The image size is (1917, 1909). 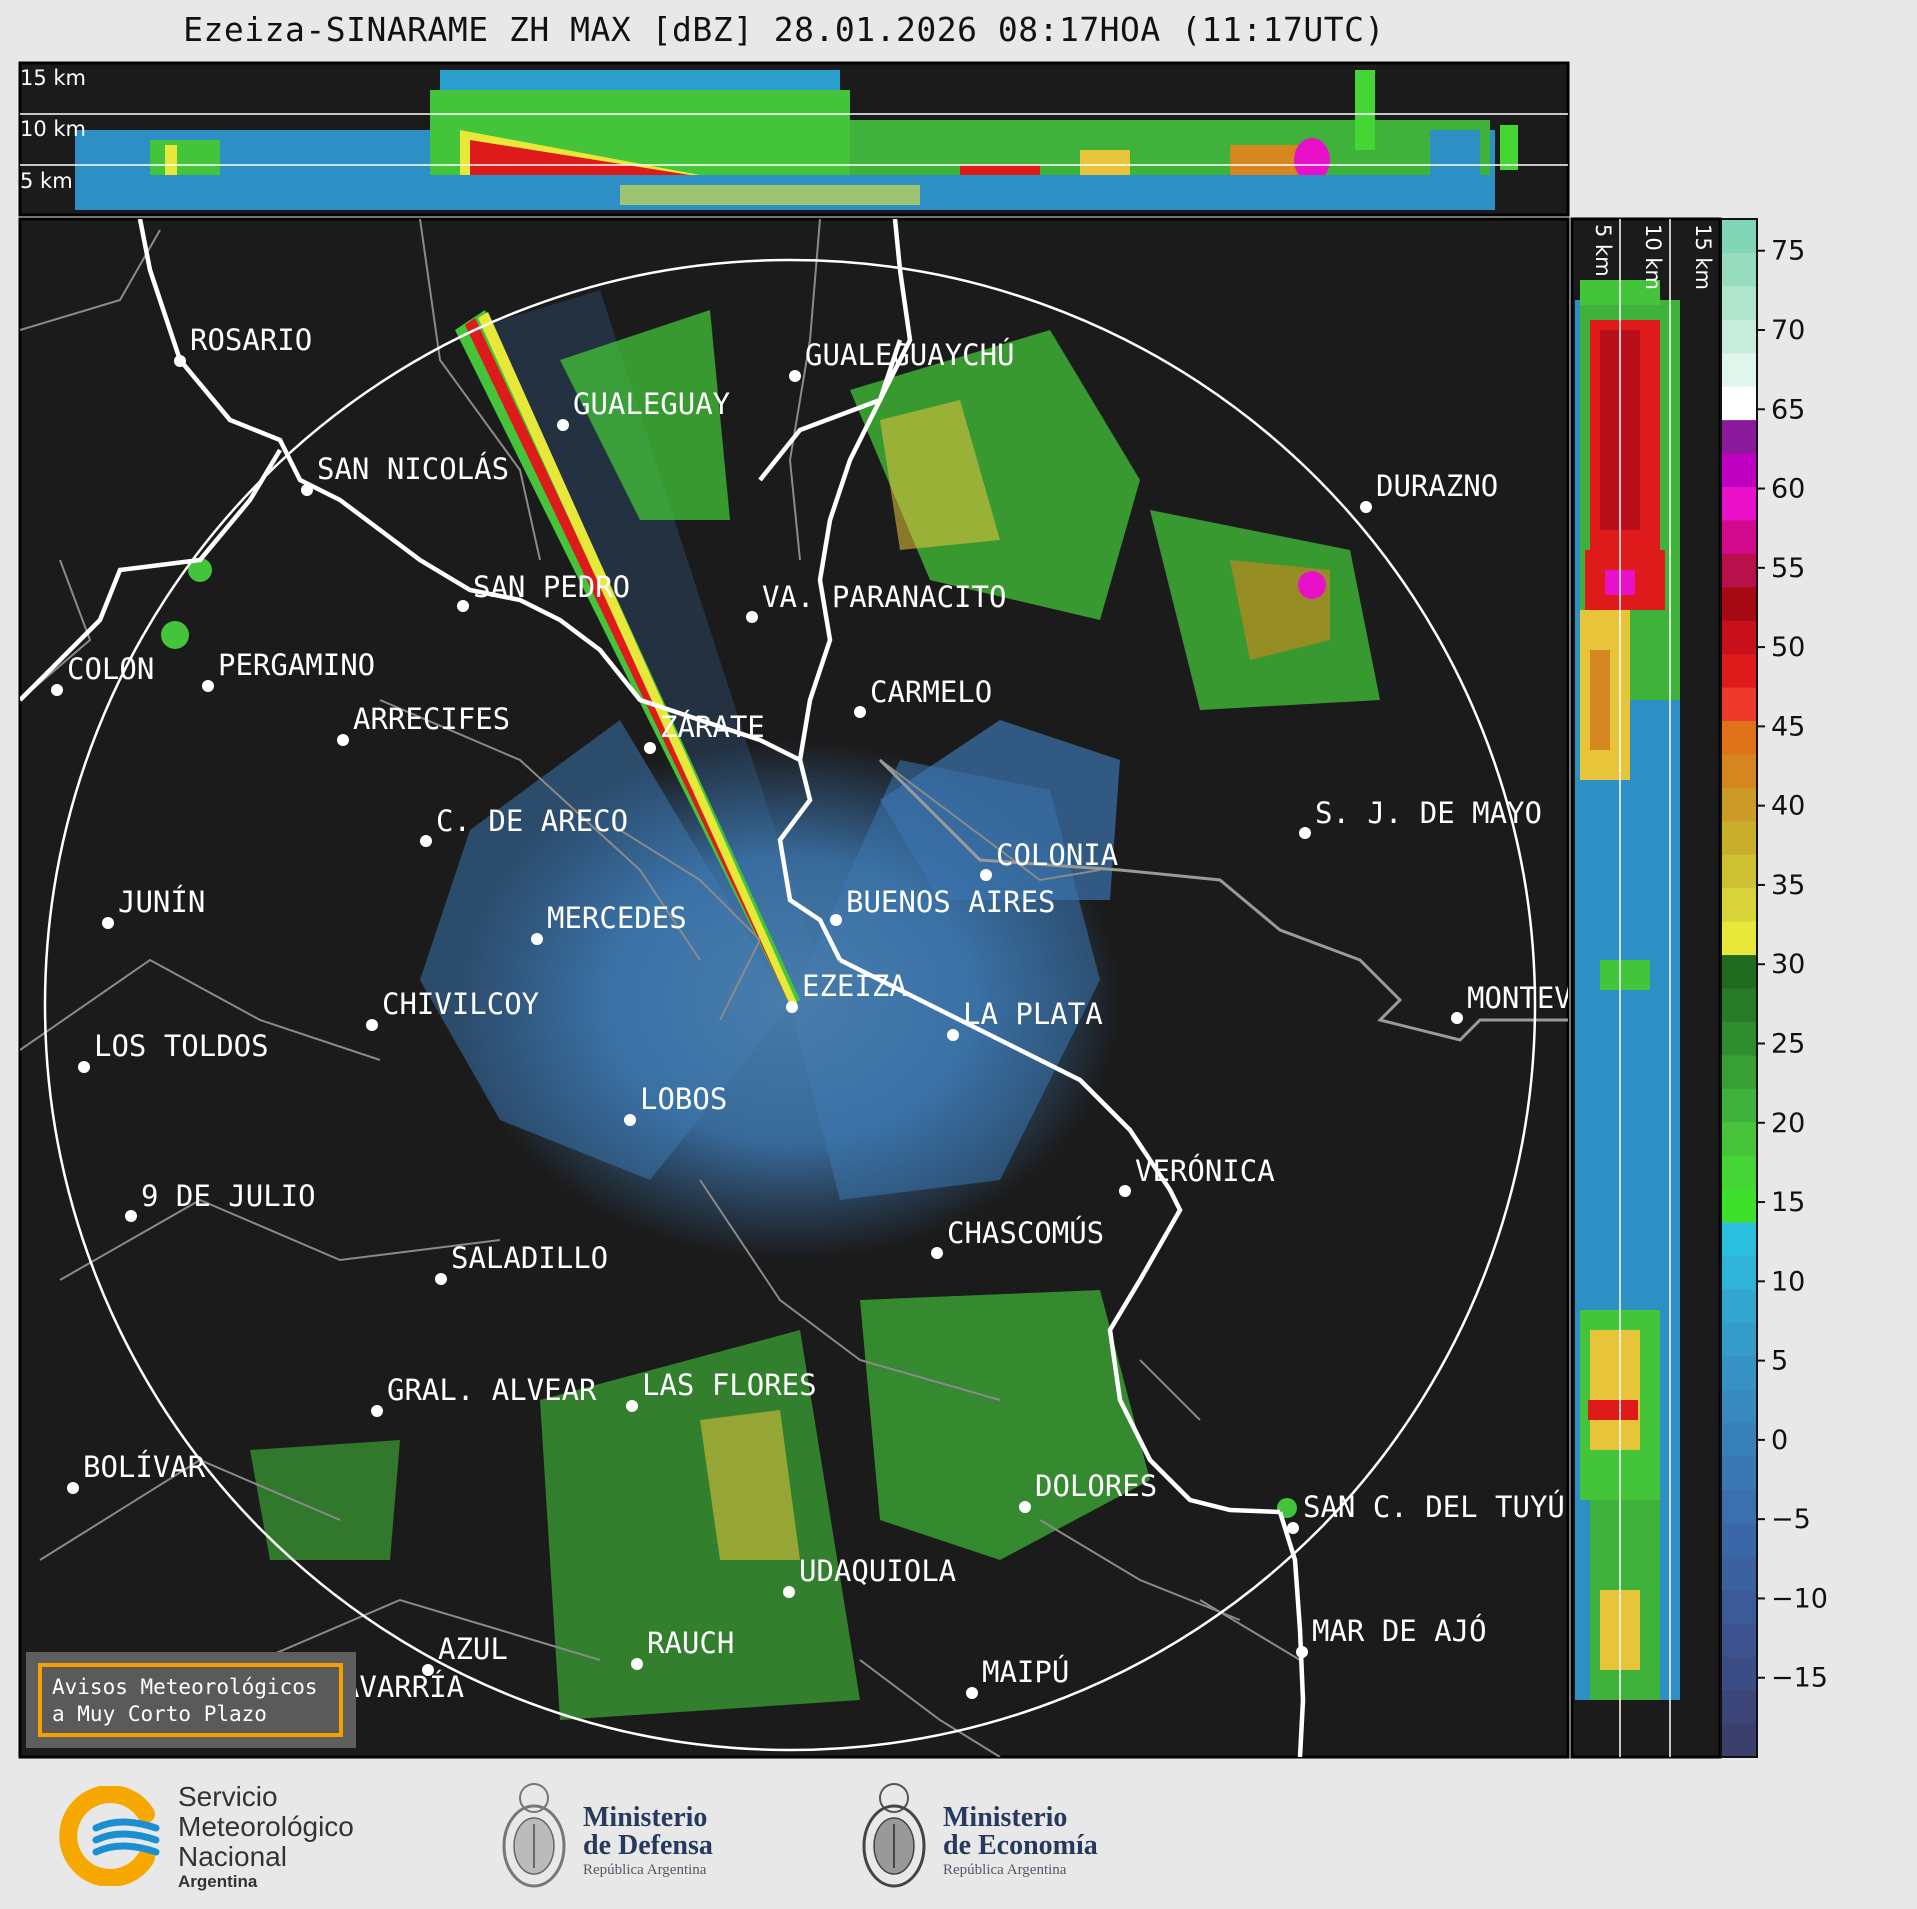 I want to click on svg-text: SAN C. DEL TUYÚ, so click(x=1434, y=1507).